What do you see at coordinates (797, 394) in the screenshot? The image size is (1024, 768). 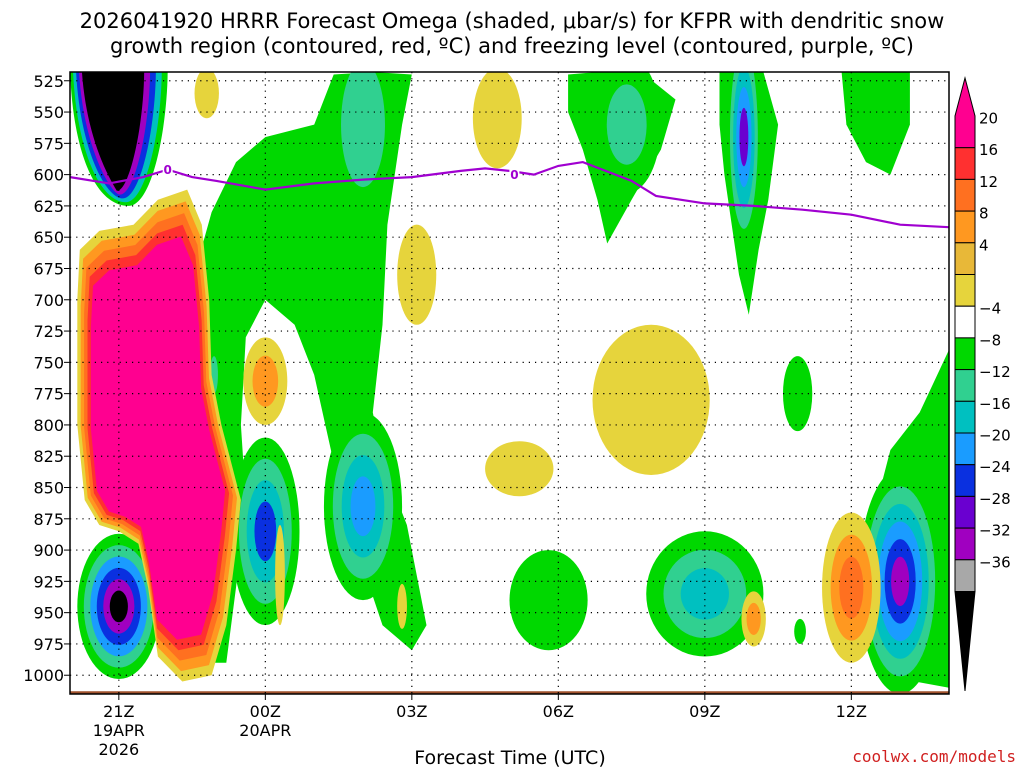 I see `omega-green-11z-small` at bounding box center [797, 394].